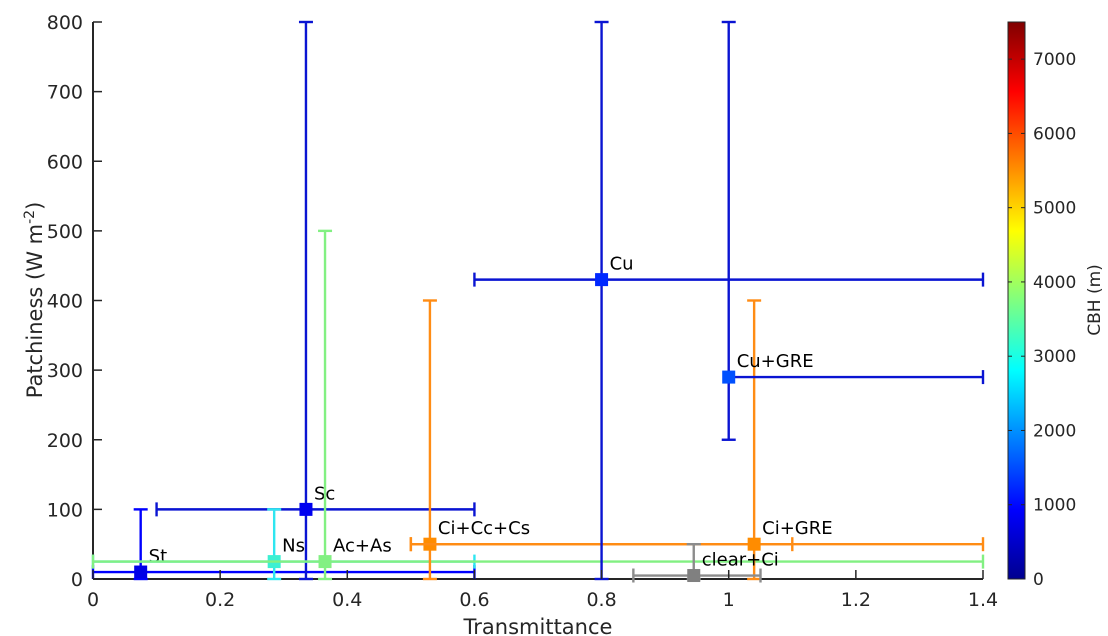  Describe the element at coordinates (65, 510) in the screenshot. I see `y-tick-label: 100` at that location.